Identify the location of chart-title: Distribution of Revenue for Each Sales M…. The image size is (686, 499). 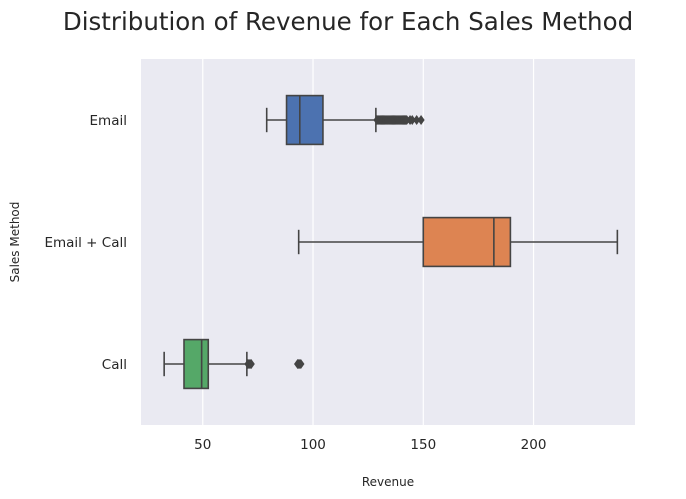
(348, 21).